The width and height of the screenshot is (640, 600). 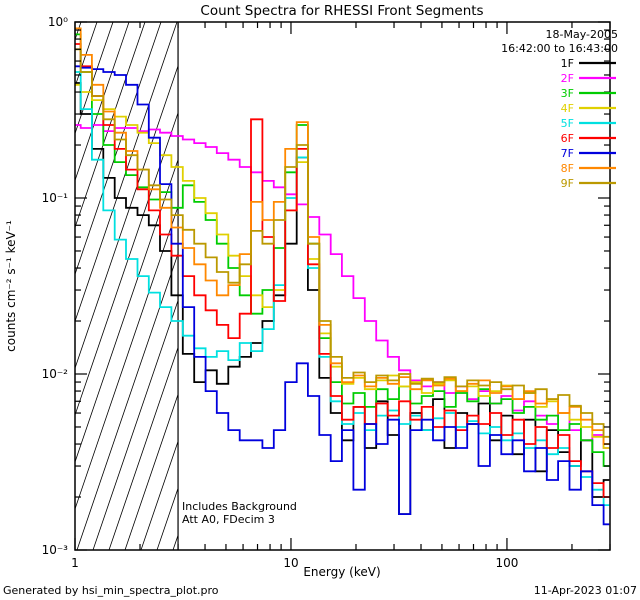 What do you see at coordinates (111, 590) in the screenshot?
I see `footer-generated-by: Generated by hsi_min_spectra_plot.pro` at bounding box center [111, 590].